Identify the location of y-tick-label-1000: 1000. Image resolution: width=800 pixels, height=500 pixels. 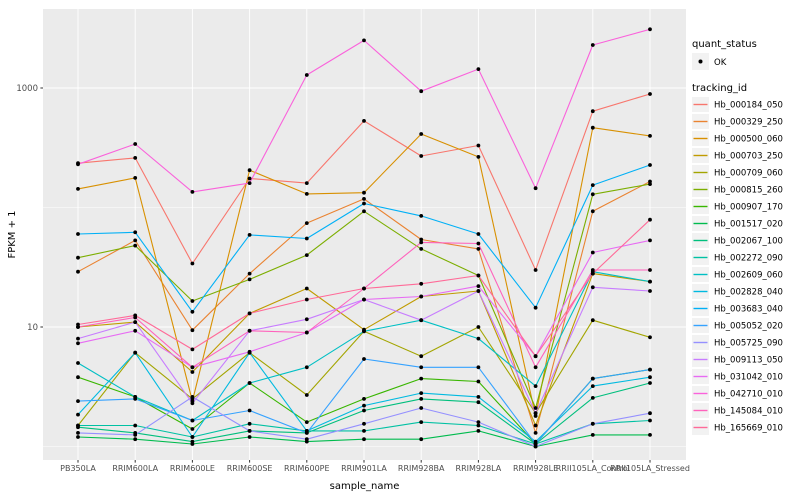
(27, 89).